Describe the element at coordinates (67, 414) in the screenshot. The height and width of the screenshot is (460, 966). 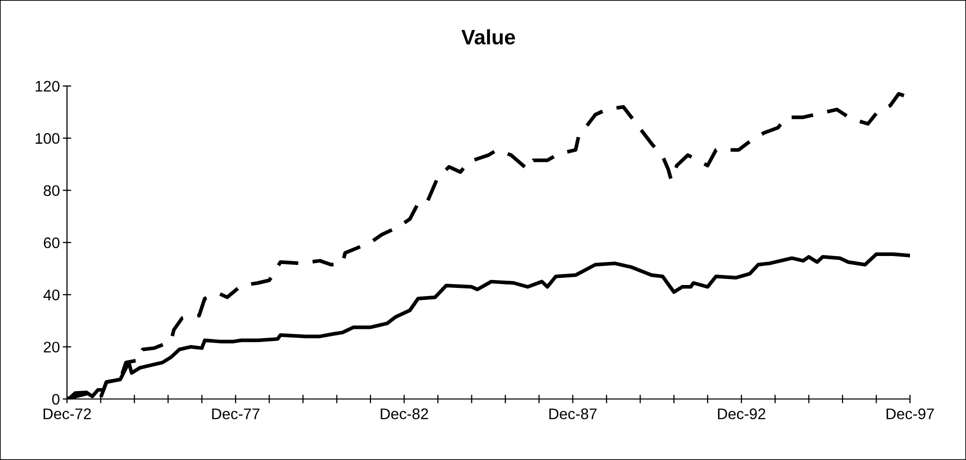
I see `x-tick-label: Dec-72` at that location.